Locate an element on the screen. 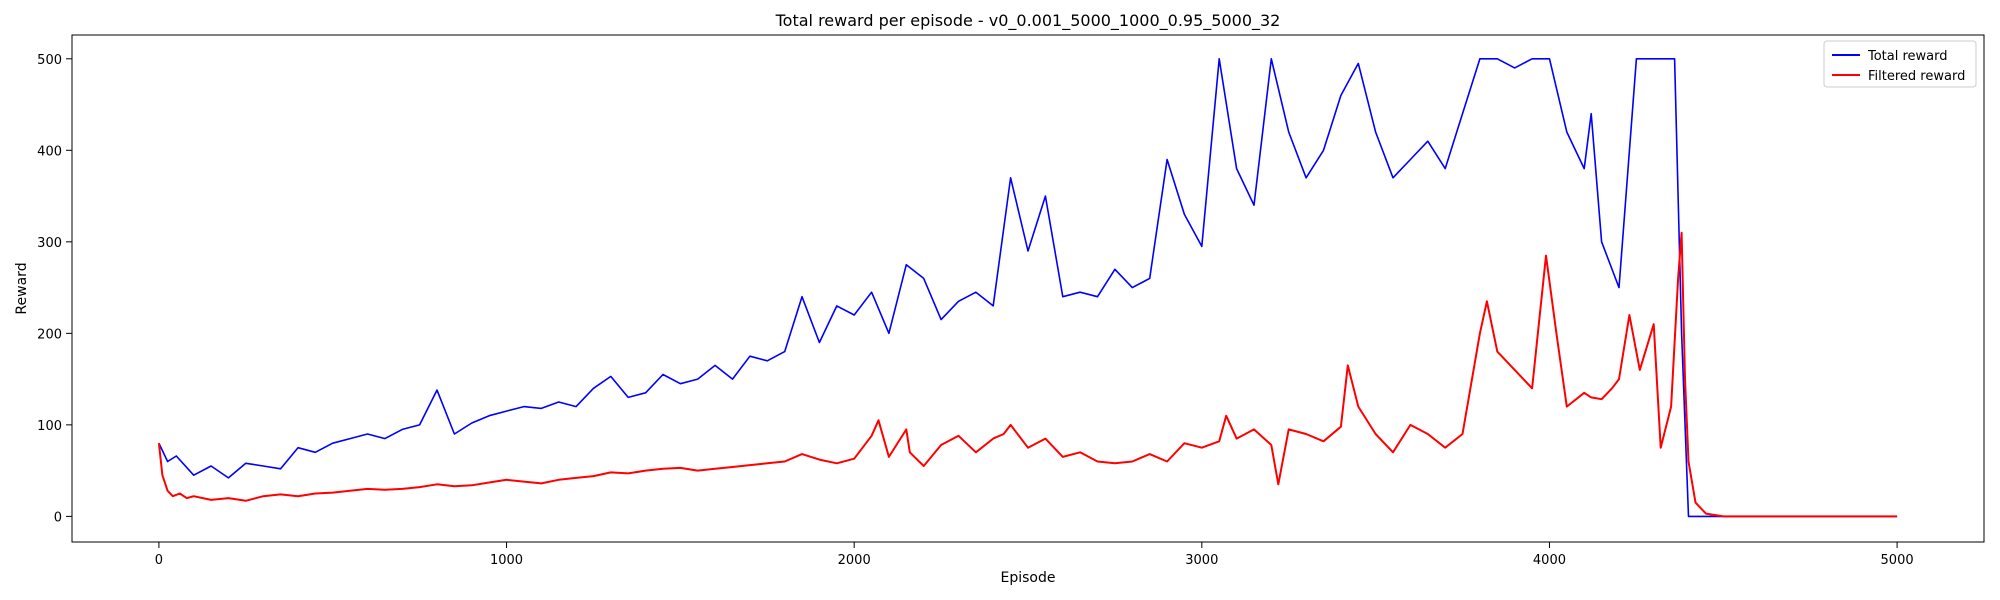 Image resolution: width=2000 pixels, height=600 pixels. y-tick-label: 300 is located at coordinates (49, 243).